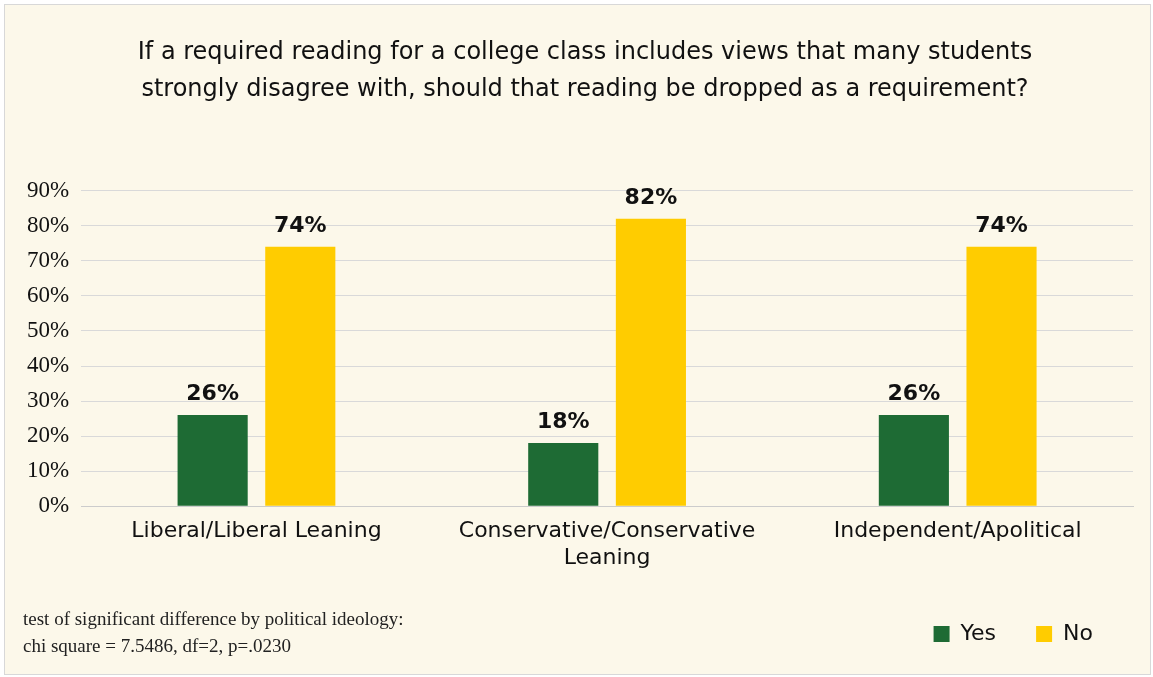 The image size is (1153, 677). I want to click on y-tick-label: 70%, so click(48, 259).